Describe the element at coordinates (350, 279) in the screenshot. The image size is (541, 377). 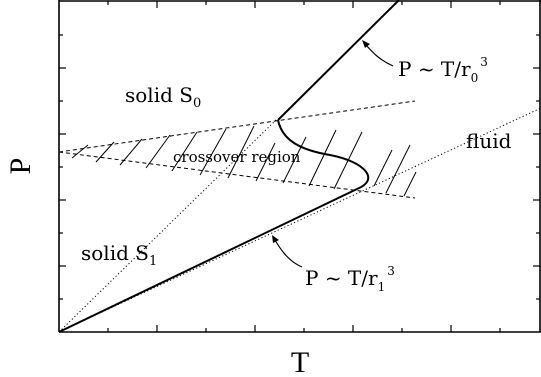
I see `lower-formula: P ~ T/r13` at that location.